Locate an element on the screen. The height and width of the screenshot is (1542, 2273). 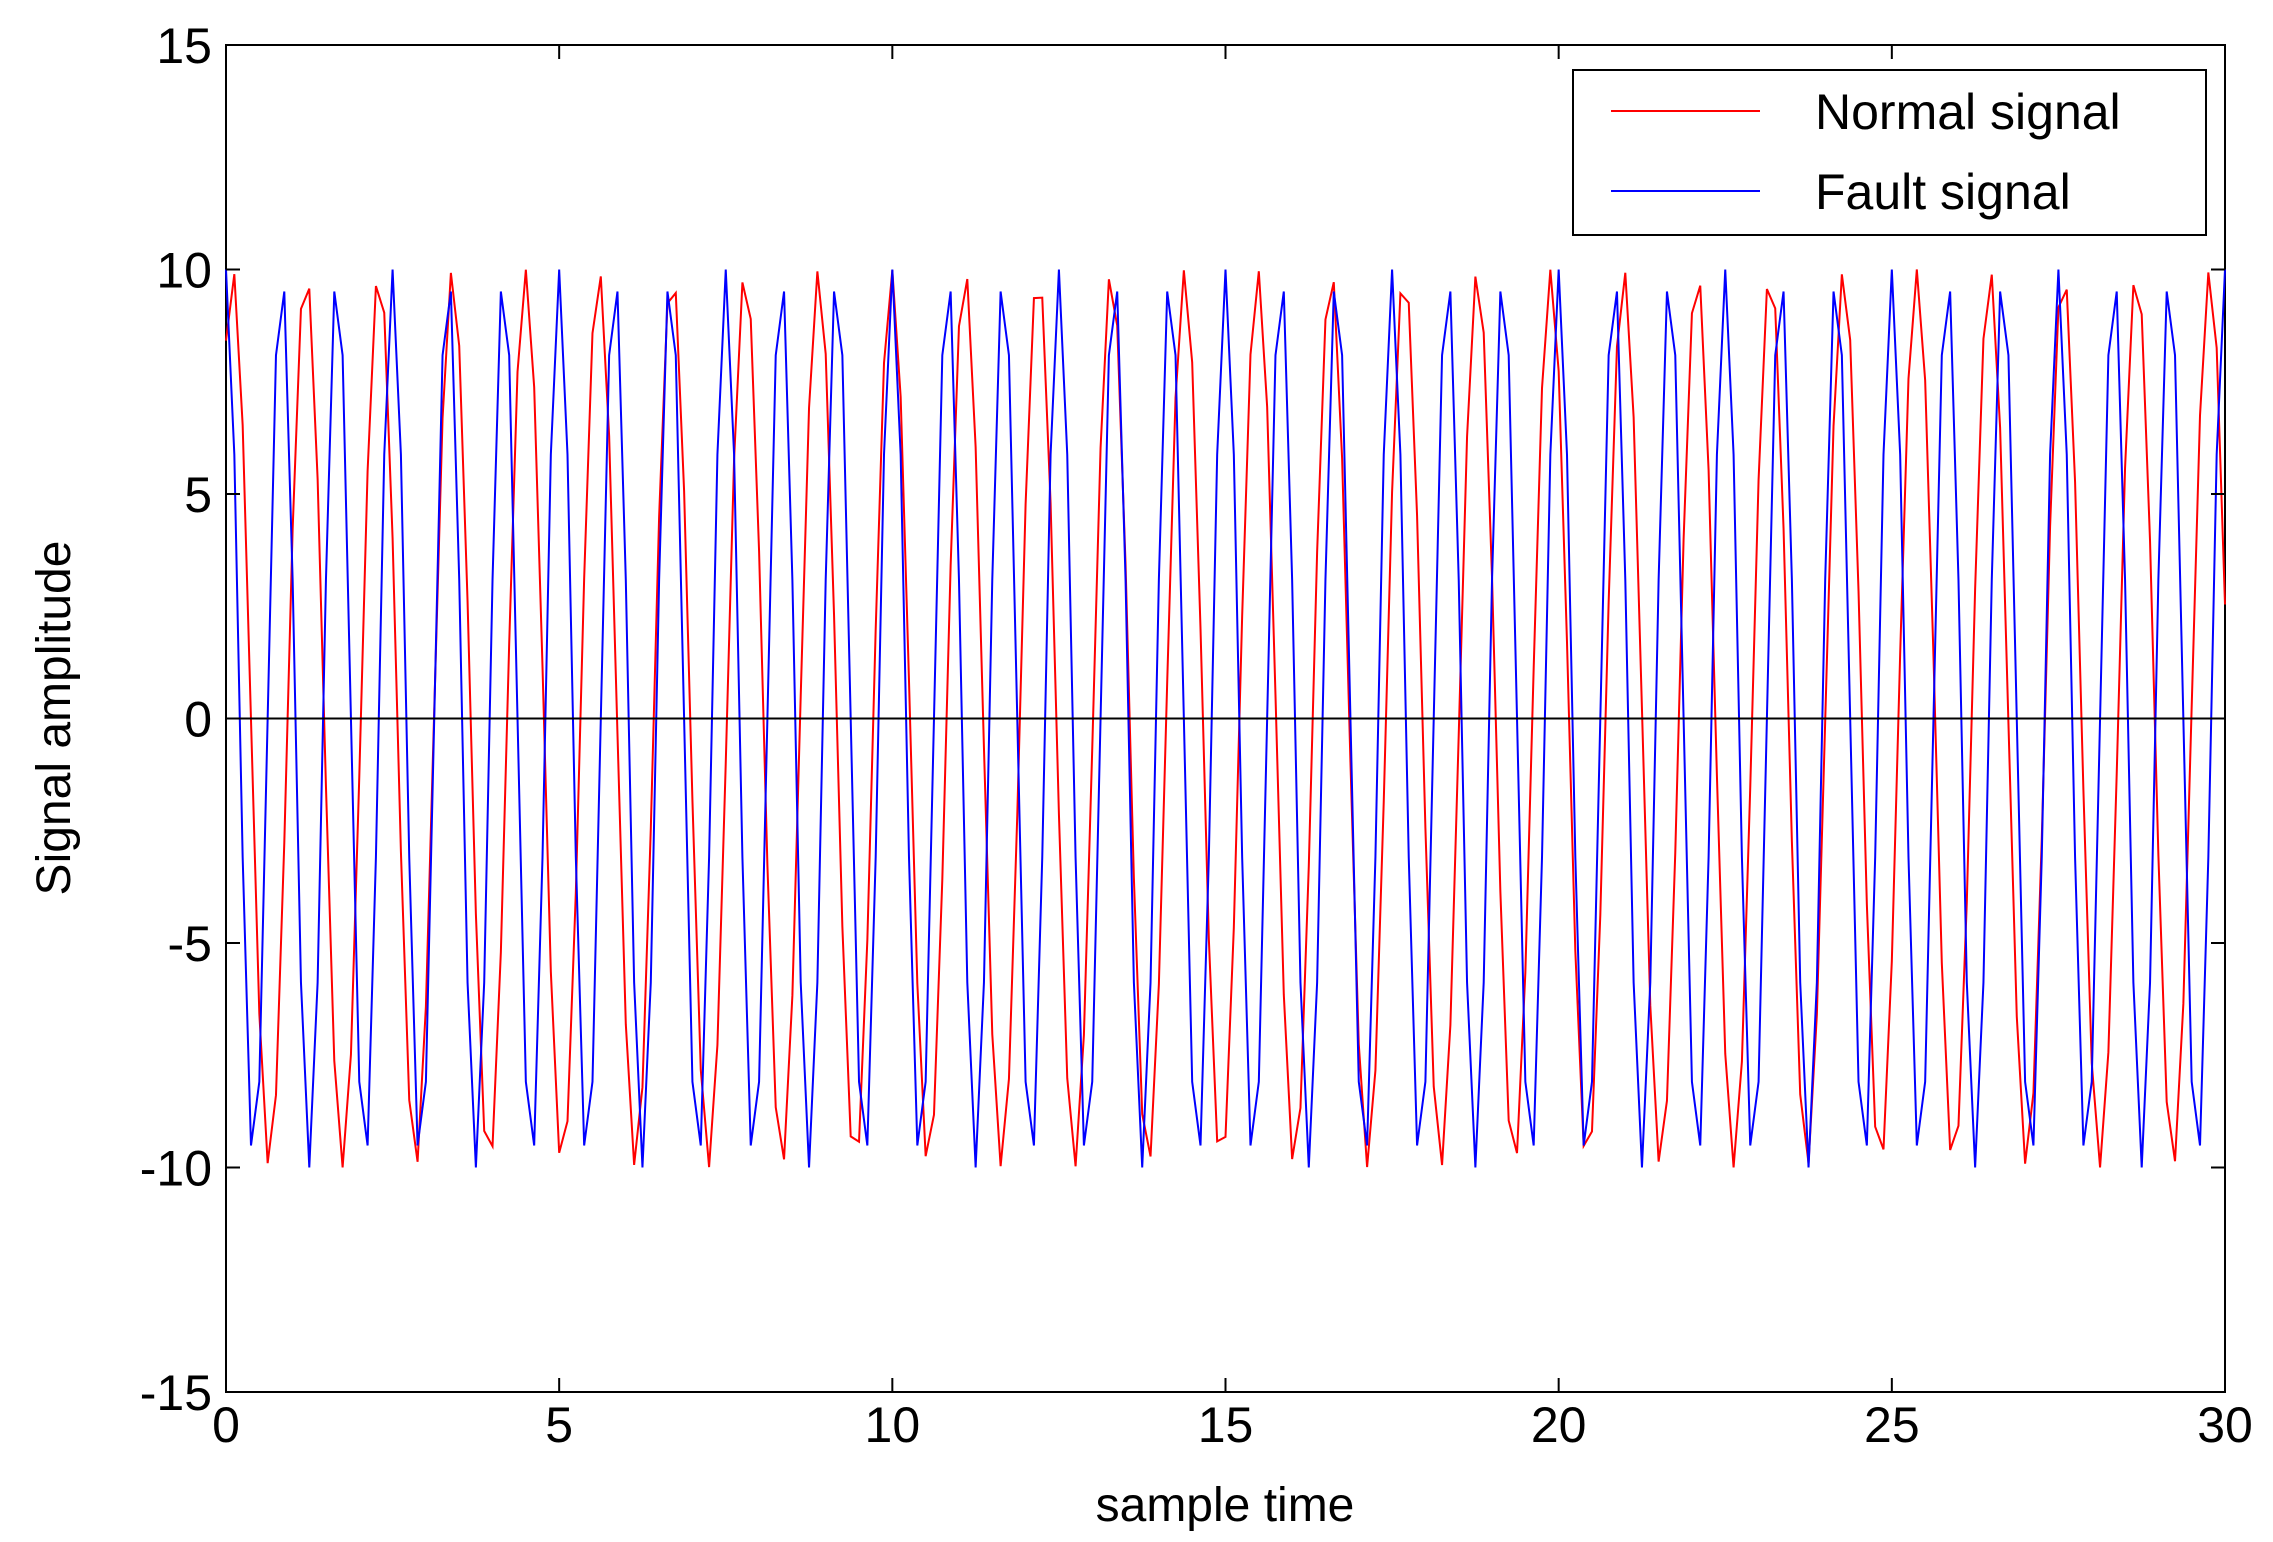
y-tick-label: 15 is located at coordinates (184, 46).